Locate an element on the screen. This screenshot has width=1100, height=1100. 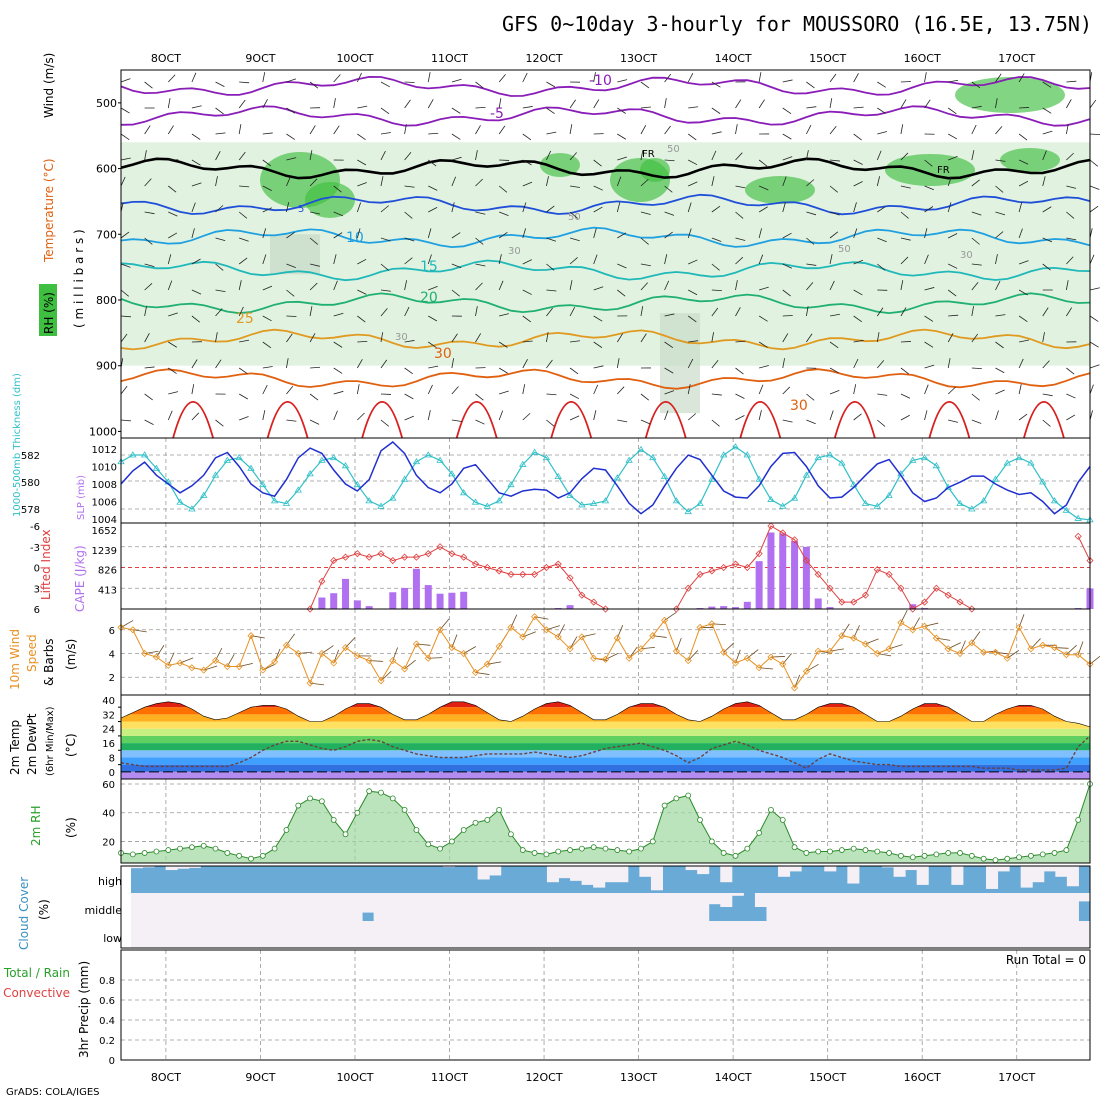
contour-label: 30 is located at coordinates (401, 337).